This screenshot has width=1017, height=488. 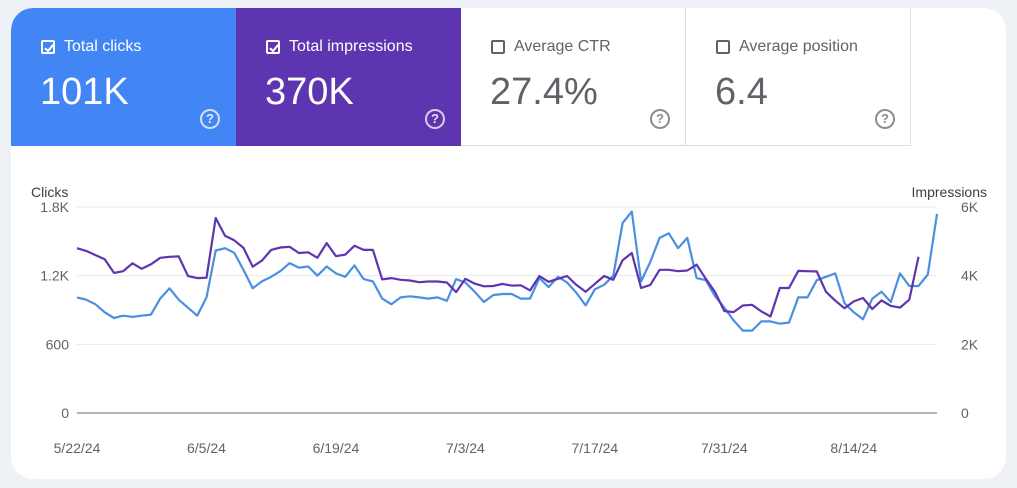 I want to click on metric-value: 370K, so click(x=309, y=92).